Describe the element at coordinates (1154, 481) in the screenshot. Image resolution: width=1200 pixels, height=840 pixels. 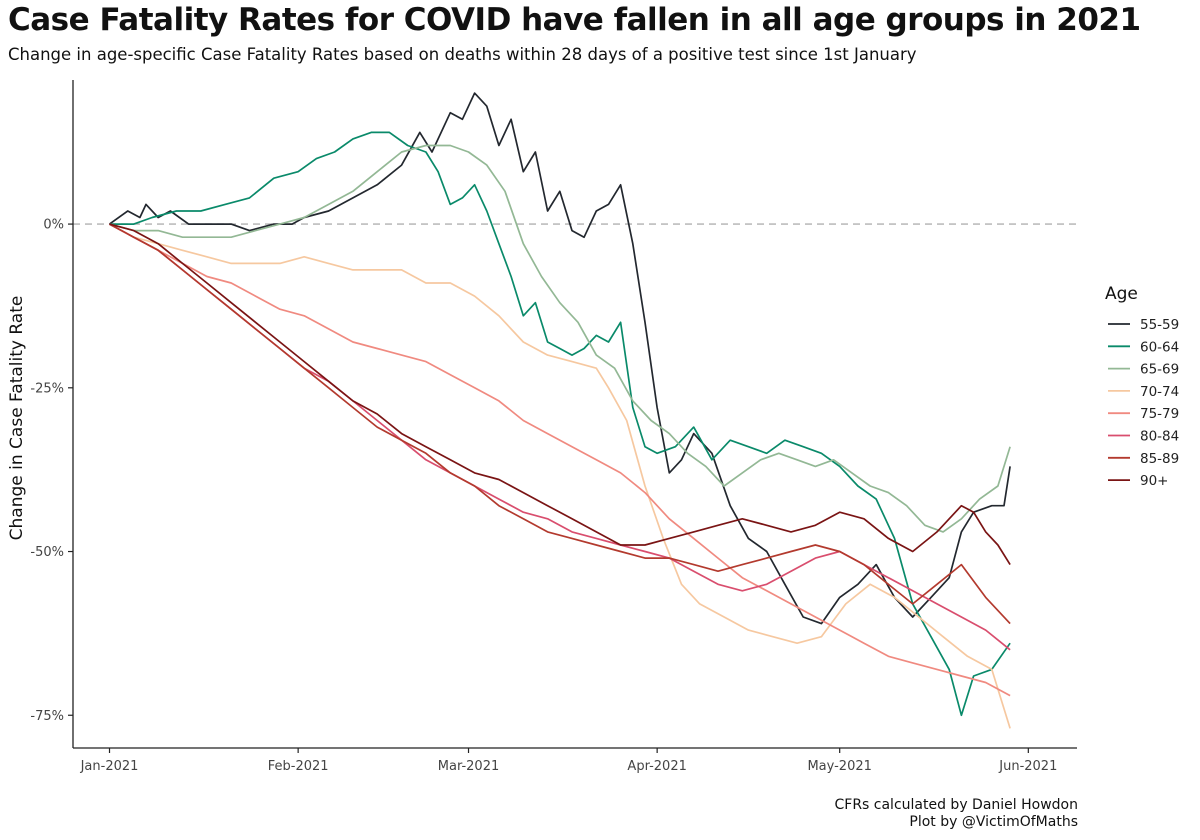
I see `legend-label: 90+` at that location.